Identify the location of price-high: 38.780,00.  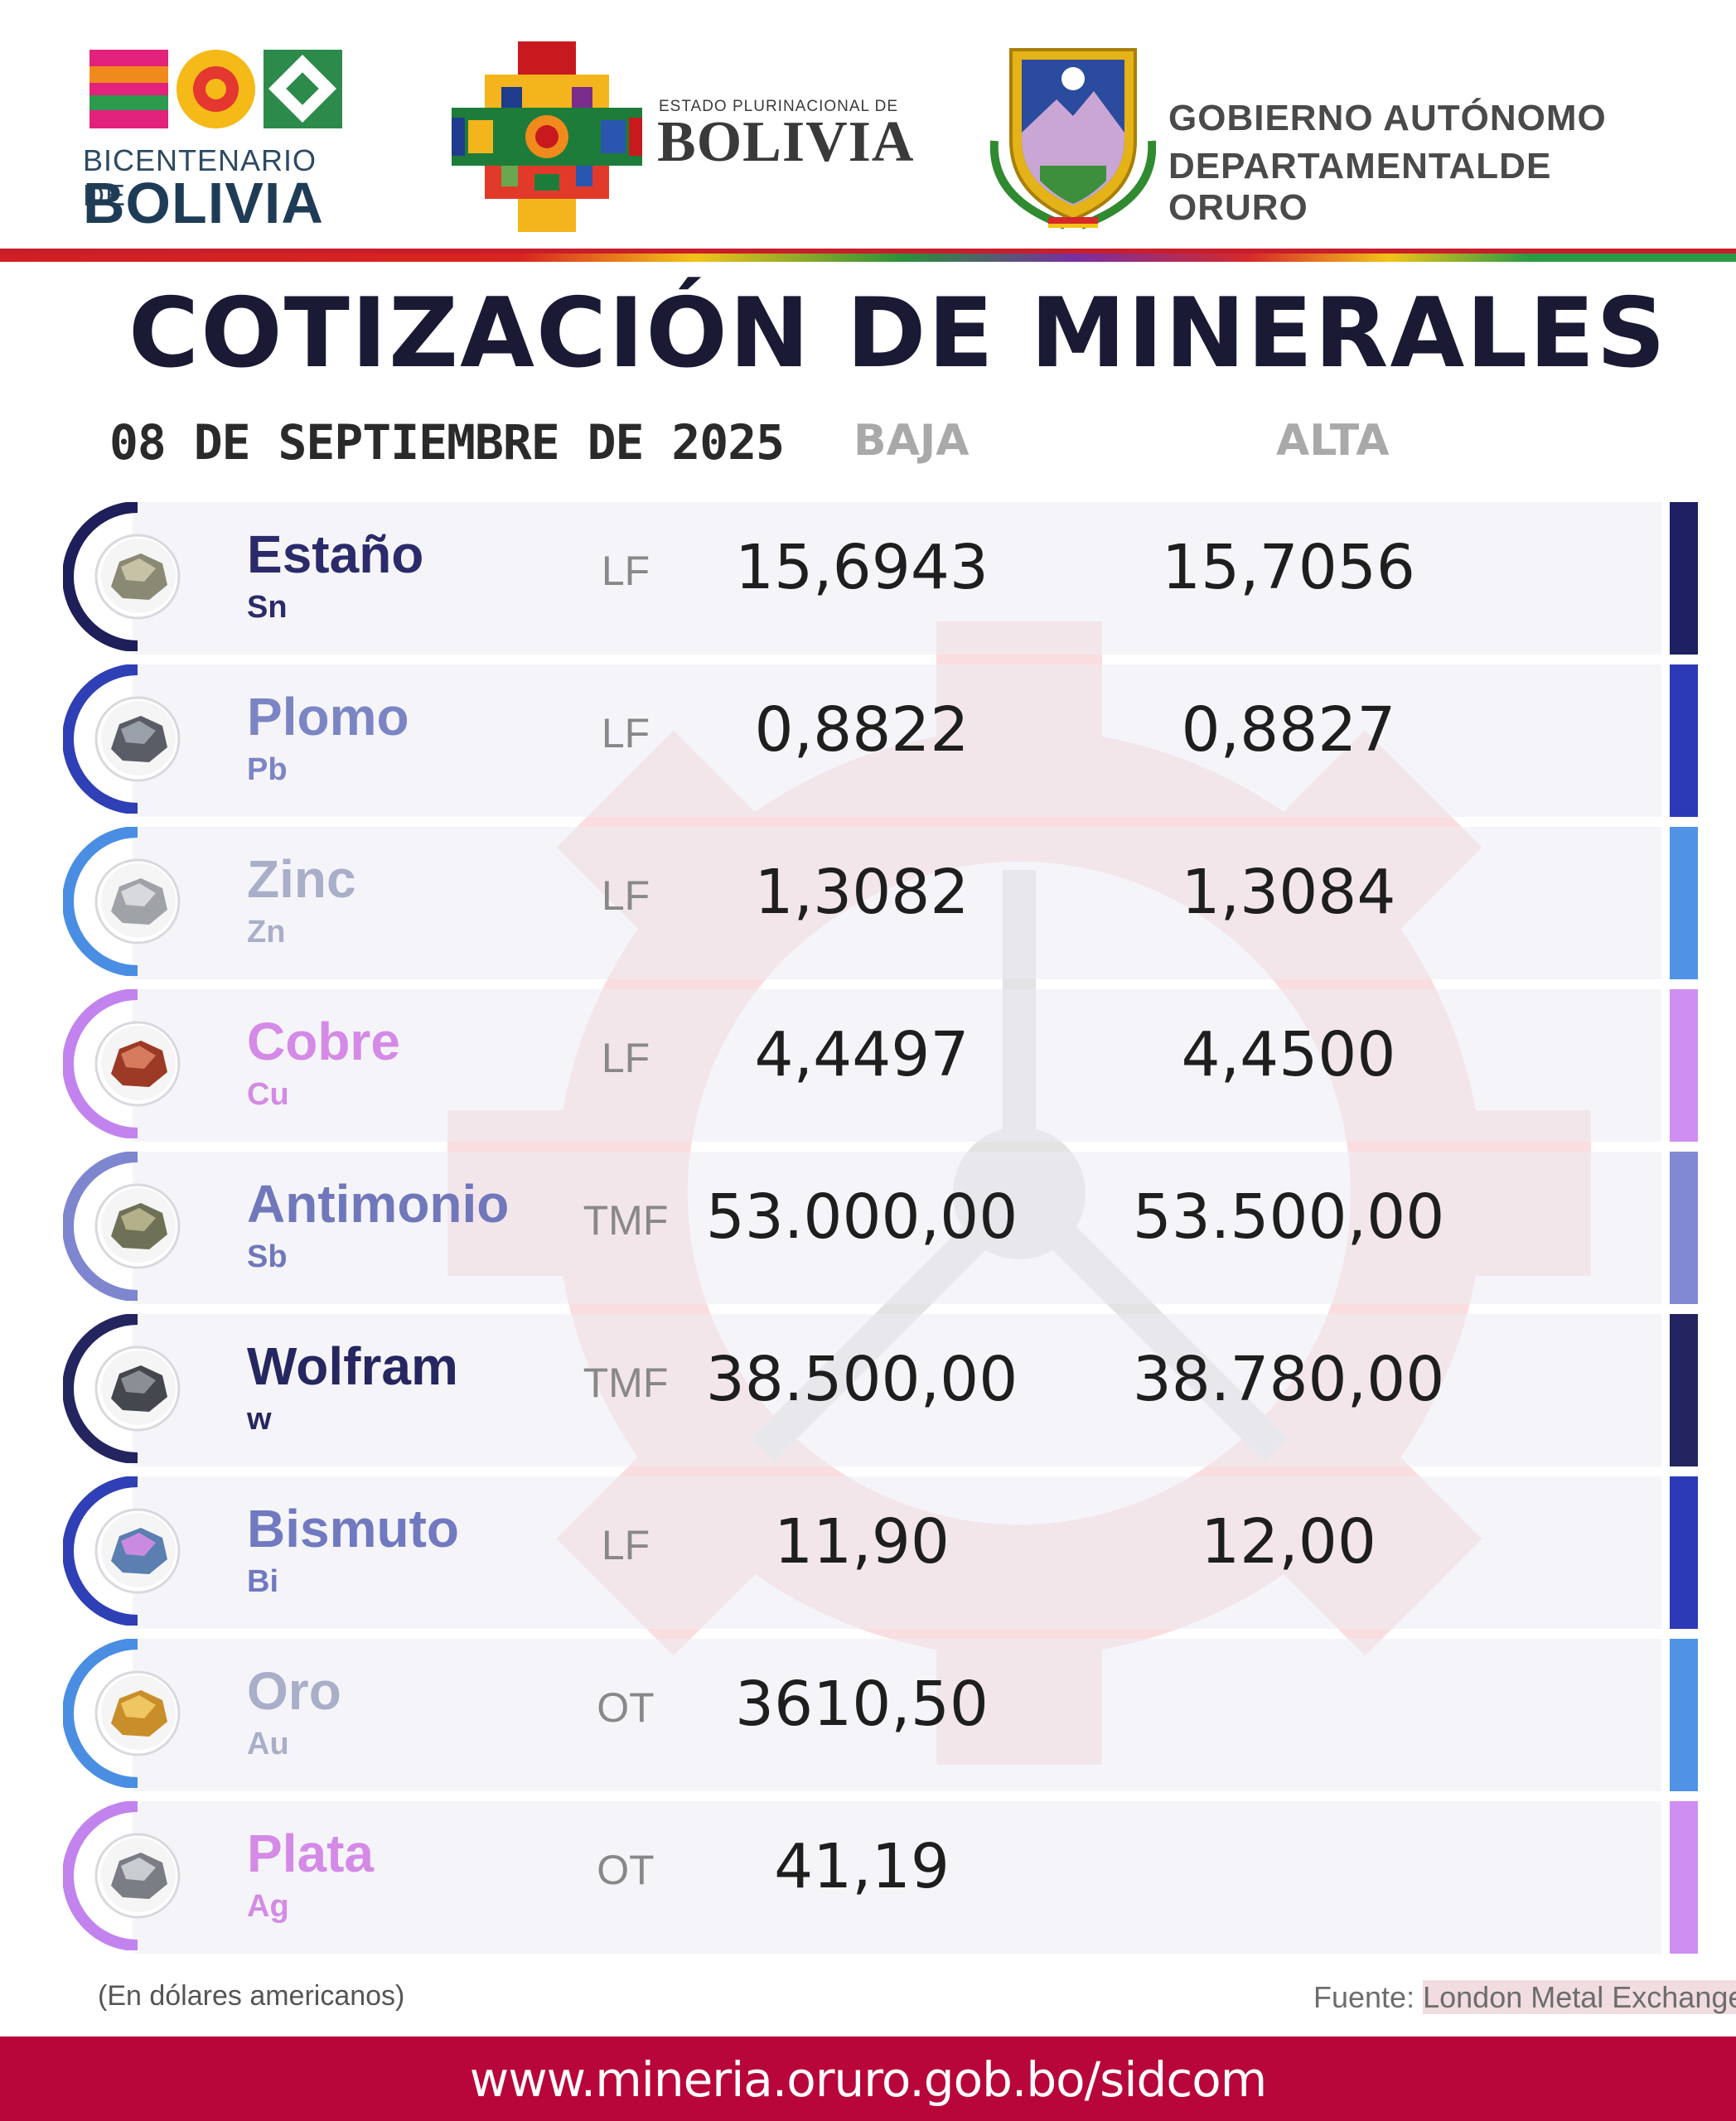
(1288, 1380).